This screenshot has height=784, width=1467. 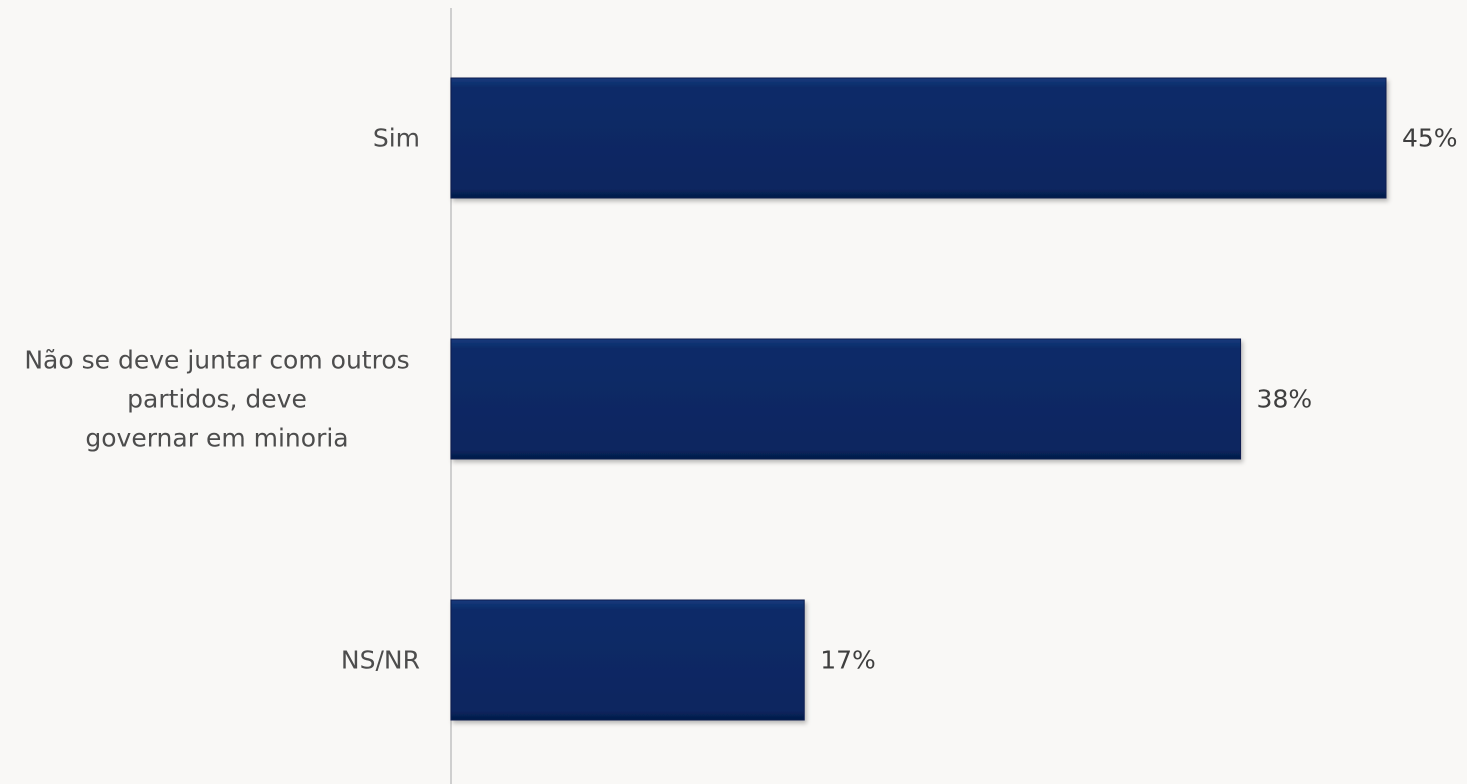 What do you see at coordinates (1430, 138) in the screenshot?
I see `value-label: 45%` at bounding box center [1430, 138].